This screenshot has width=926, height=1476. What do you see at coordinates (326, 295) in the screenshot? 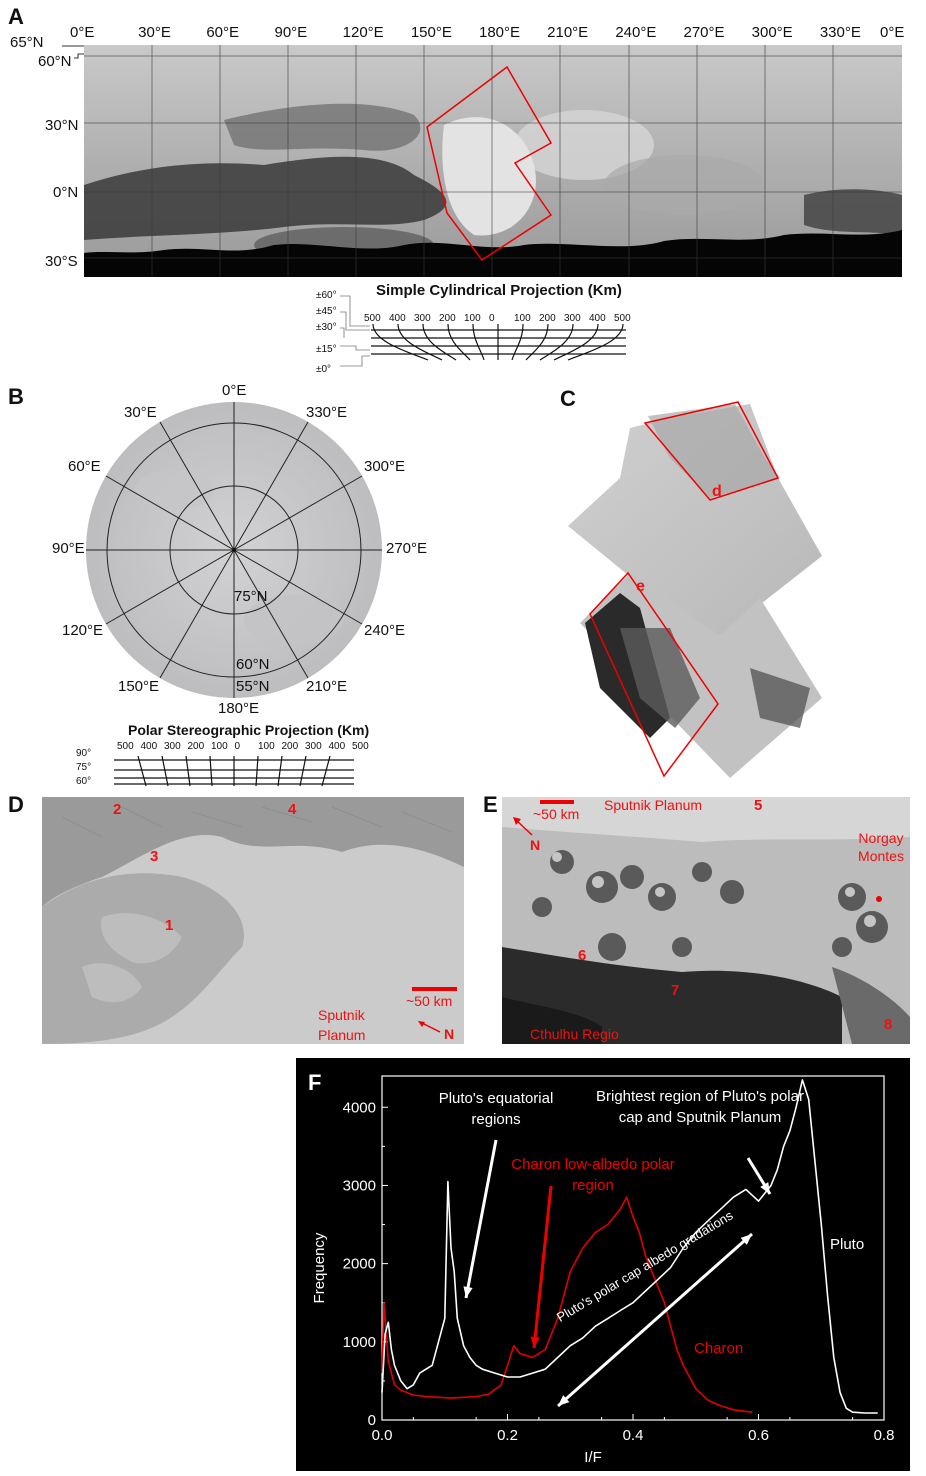
I see `cyl-scale-lat-0: ±60°` at bounding box center [326, 295].